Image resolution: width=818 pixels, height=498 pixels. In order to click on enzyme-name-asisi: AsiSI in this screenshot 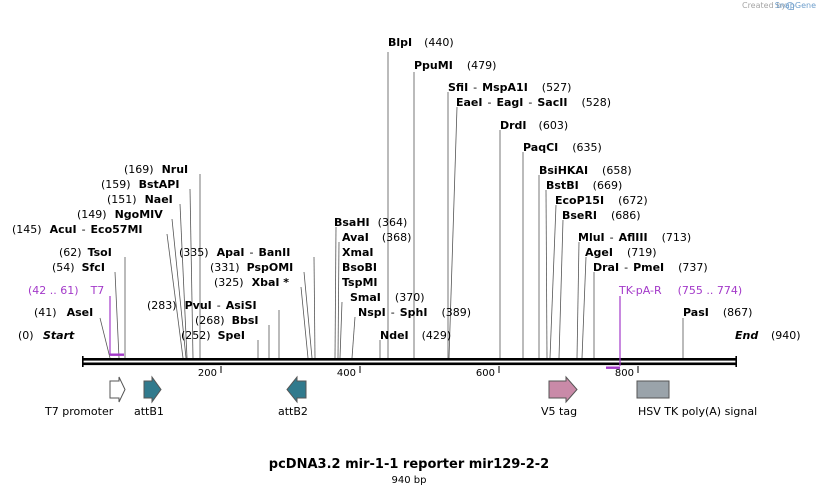, I will do `click(241, 305)`.